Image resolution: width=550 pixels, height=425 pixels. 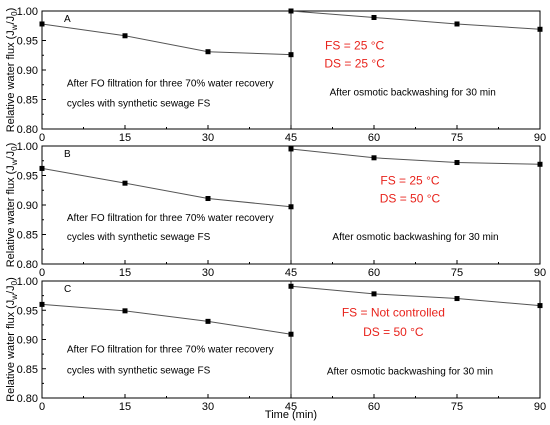 I want to click on panel-c-xtick-label: 0, so click(x=42, y=407).